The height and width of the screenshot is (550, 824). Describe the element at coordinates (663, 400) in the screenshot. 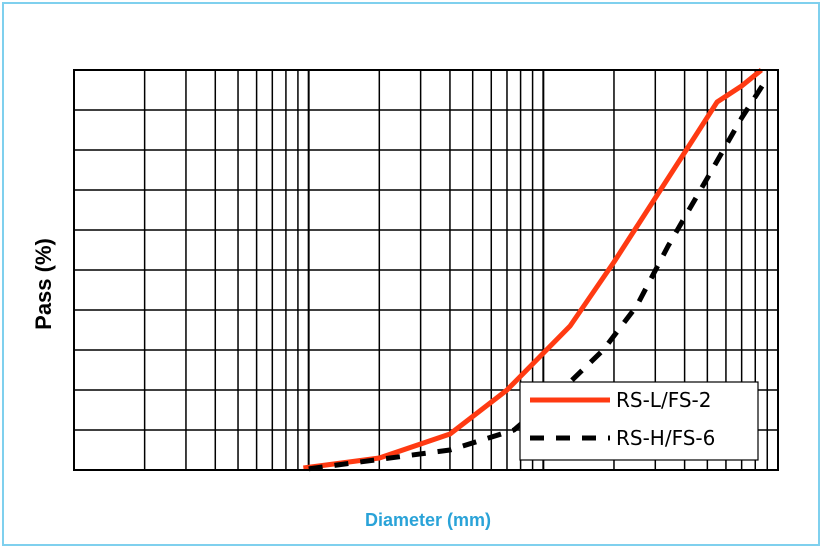

I see `legend-label-rs-l: RS-L/FS-2` at that location.